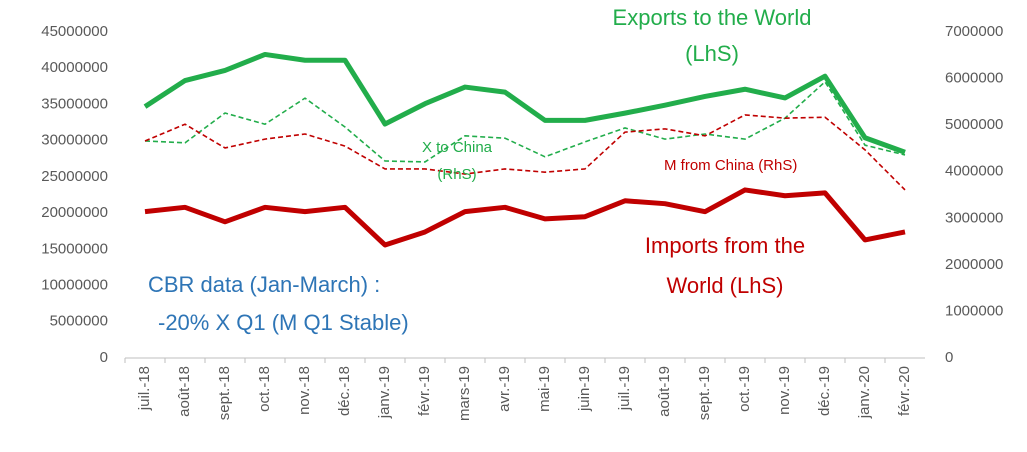  Describe the element at coordinates (144, 388) in the screenshot. I see `x-tick-label: juil.-18` at that location.